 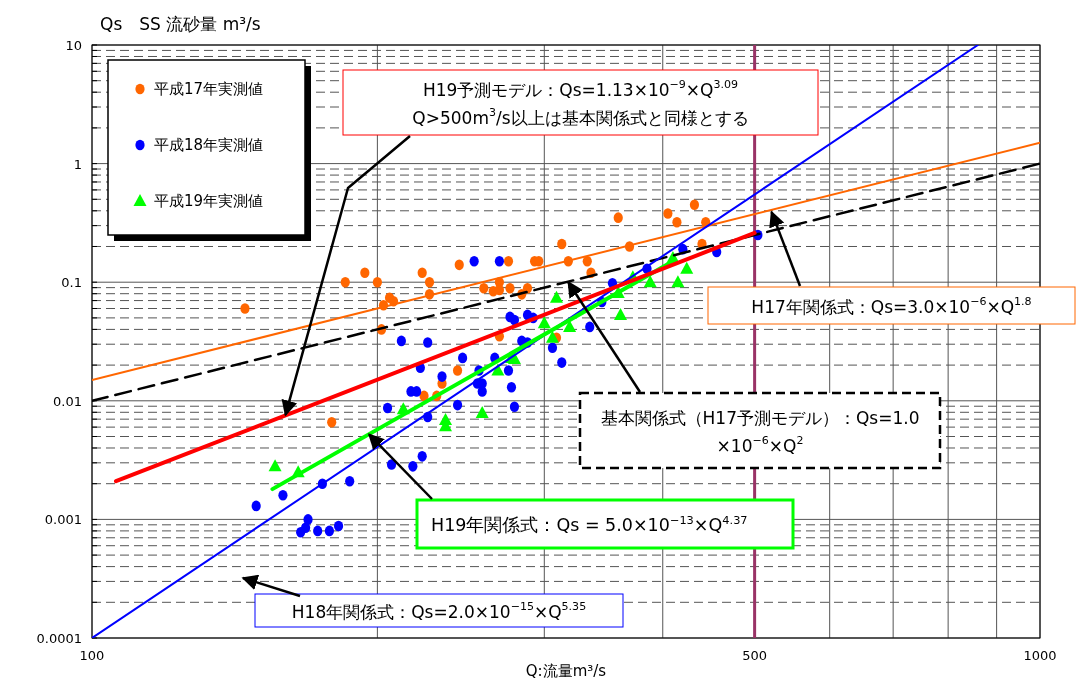 What do you see at coordinates (760, 417) in the screenshot?
I see `annotation: 基本関係式（H17予測モデル）：Qs=1.0` at bounding box center [760, 417].